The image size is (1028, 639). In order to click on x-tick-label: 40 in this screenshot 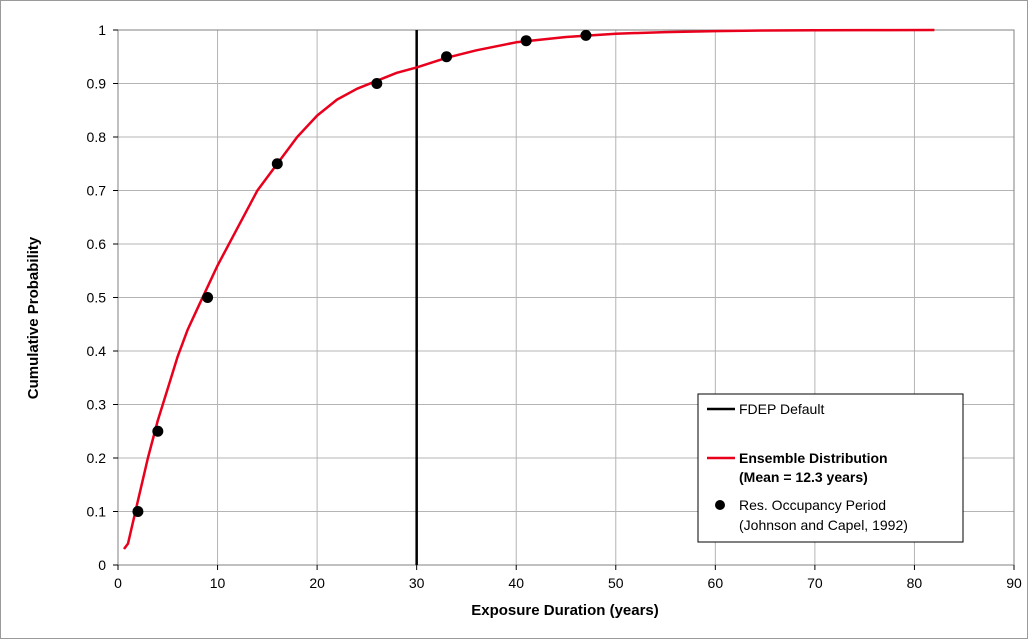, I will do `click(516, 583)`.